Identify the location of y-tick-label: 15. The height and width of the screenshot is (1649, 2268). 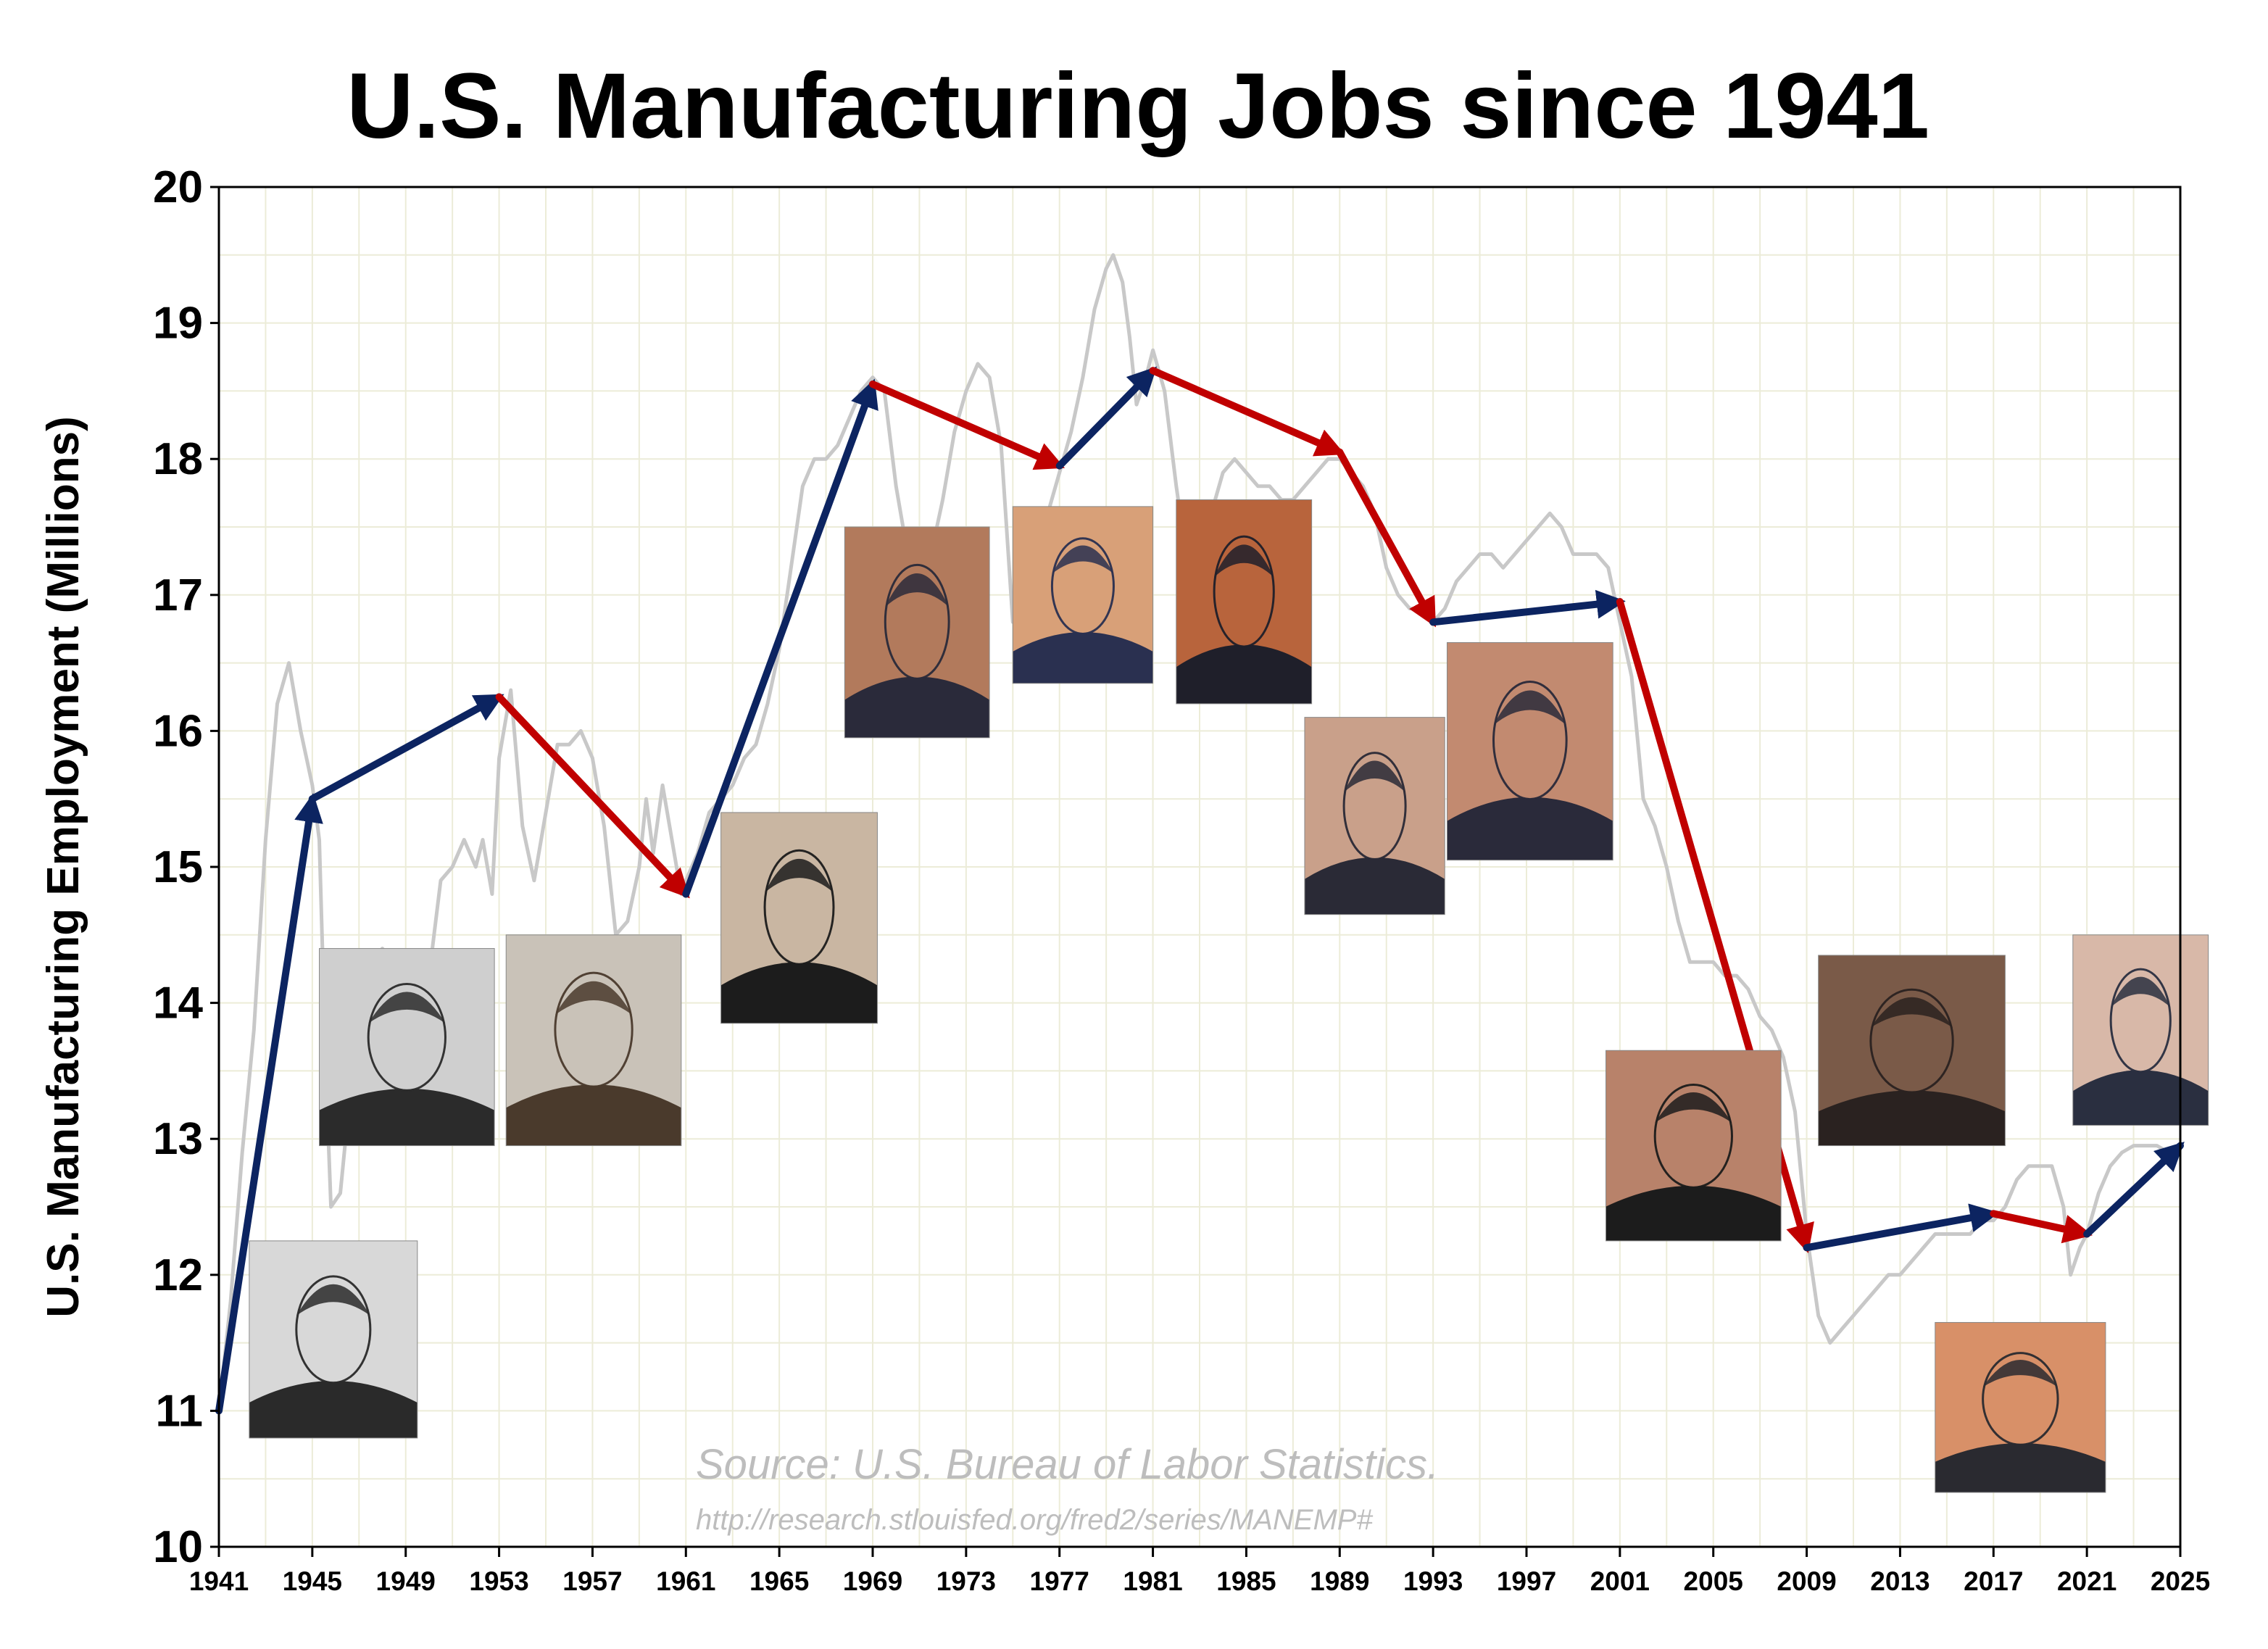
(178, 867).